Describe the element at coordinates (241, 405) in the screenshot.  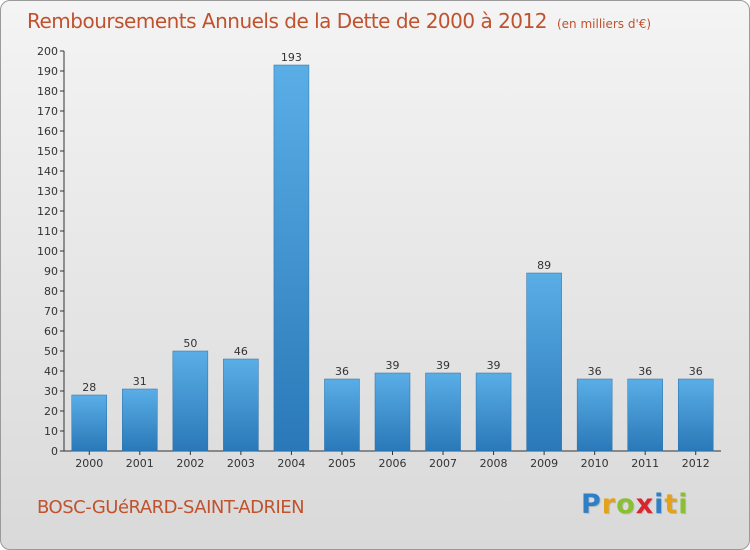
I see `bar-2003` at that location.